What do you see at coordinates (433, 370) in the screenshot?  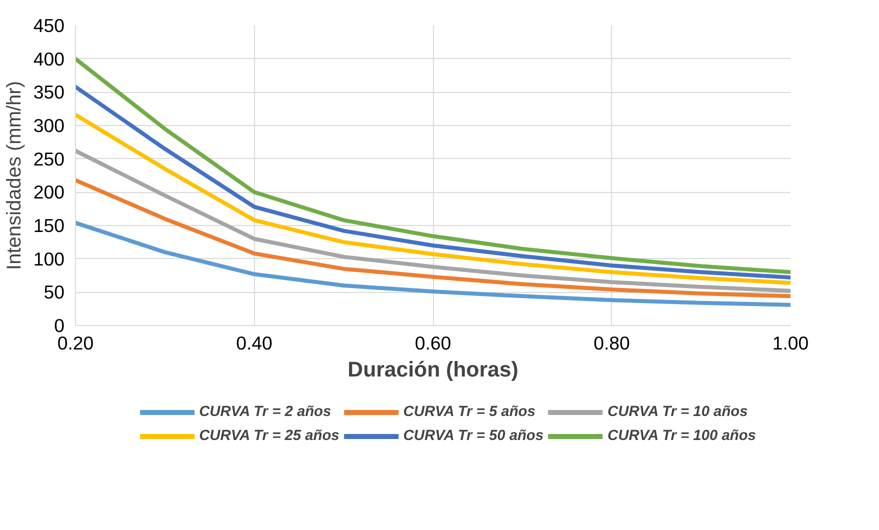 I see `x-axis-title: Duración (horas)` at bounding box center [433, 370].